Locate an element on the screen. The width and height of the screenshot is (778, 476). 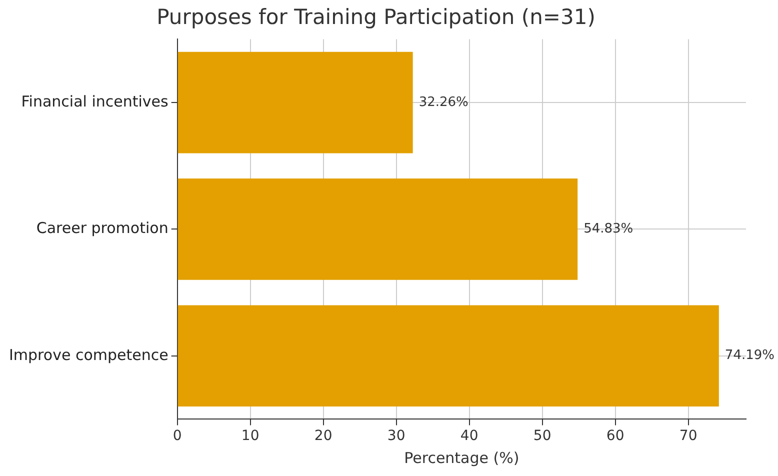
chart-title: Purposes for Training Participation (n=31) is located at coordinates (376, 17).